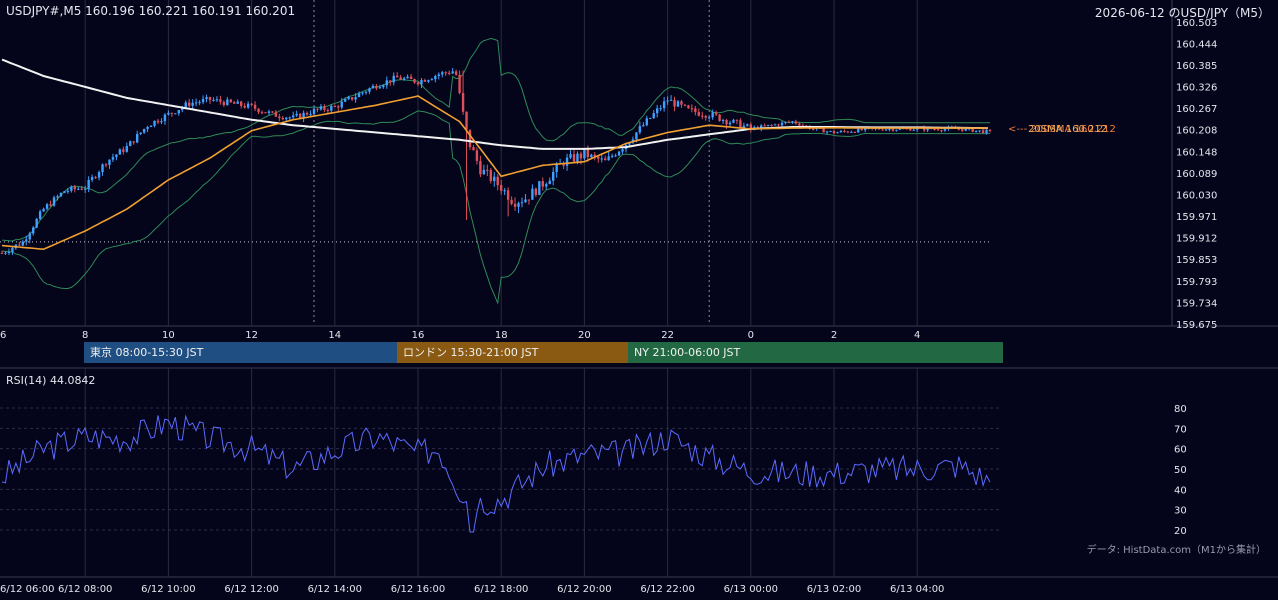 The width and height of the screenshot is (1278, 600). Describe the element at coordinates (1196, 217) in the screenshot. I see `price-tick-label: 159.971` at that location.